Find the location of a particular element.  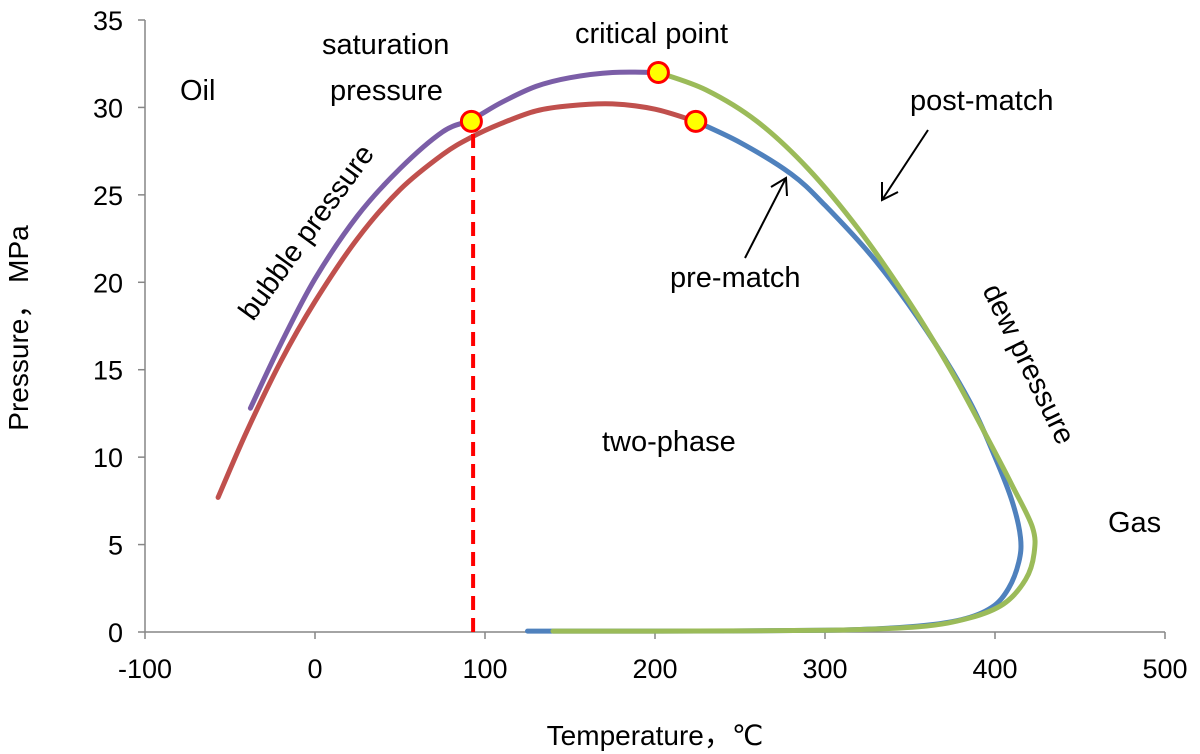

label-pre-match: pre-match is located at coordinates (735, 278).